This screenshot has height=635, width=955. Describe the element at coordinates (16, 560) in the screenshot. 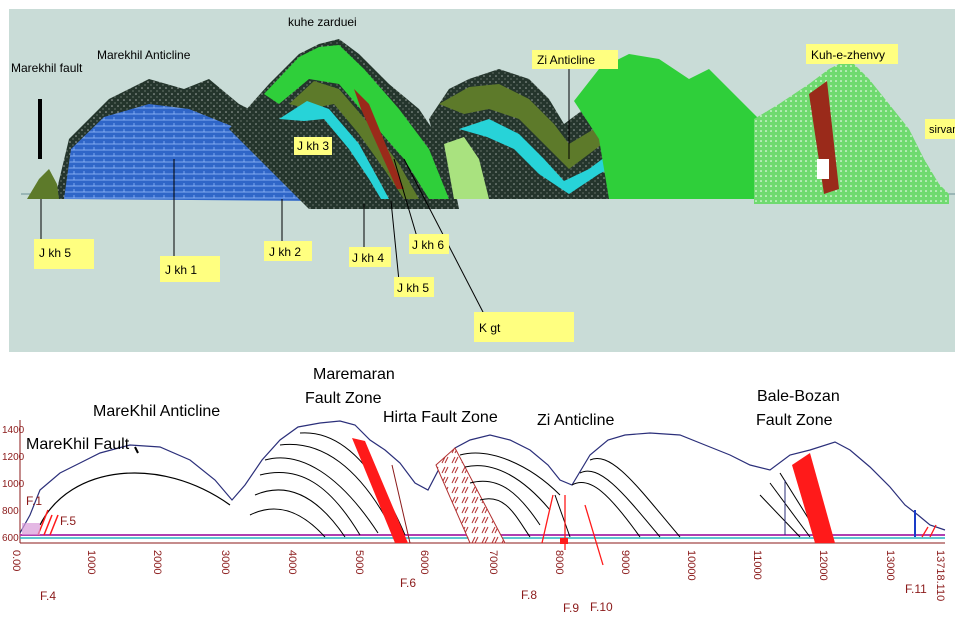

I see `x-tick-0: 0.00` at that location.